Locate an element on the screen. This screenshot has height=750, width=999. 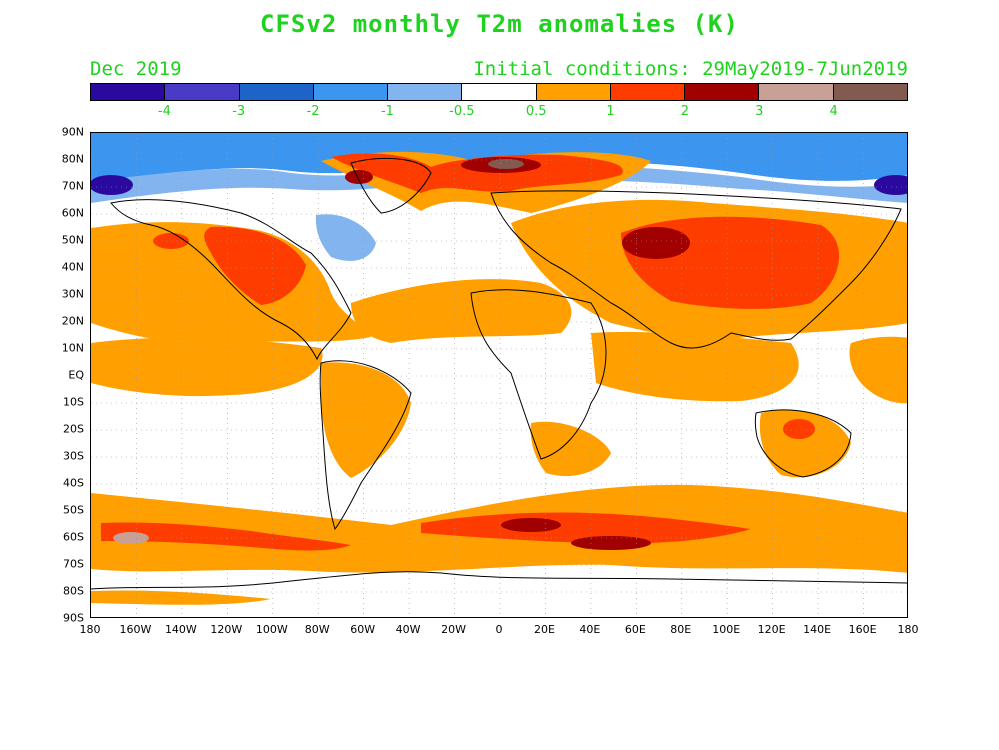
australia-hot-patch is located at coordinates (799, 429).